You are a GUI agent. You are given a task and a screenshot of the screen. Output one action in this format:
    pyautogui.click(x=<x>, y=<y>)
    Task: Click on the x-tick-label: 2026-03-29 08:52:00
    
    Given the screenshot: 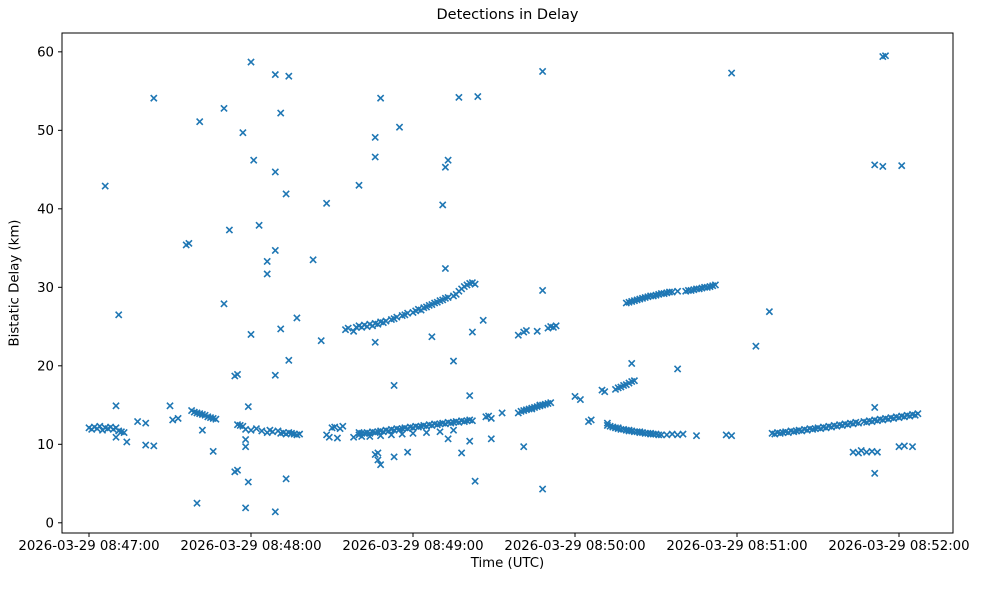 What is the action you would take?
    pyautogui.click(x=898, y=546)
    